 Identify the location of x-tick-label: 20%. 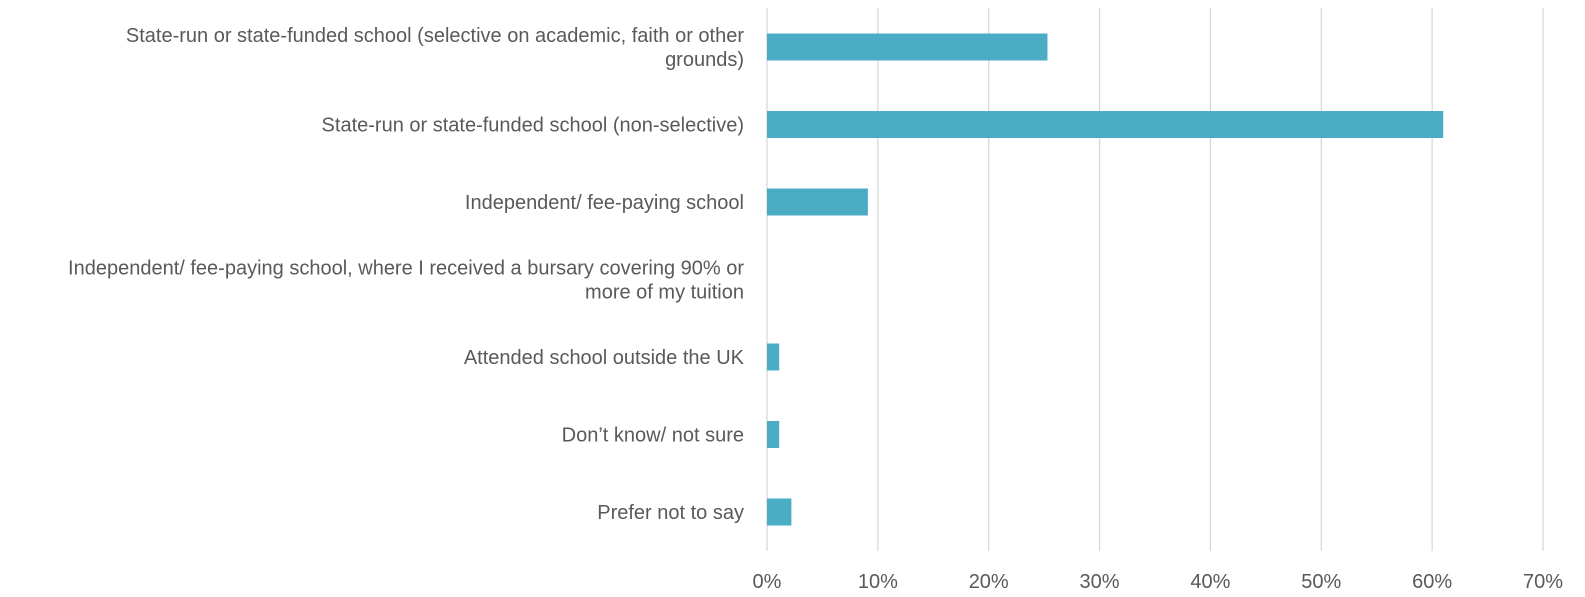
(989, 582).